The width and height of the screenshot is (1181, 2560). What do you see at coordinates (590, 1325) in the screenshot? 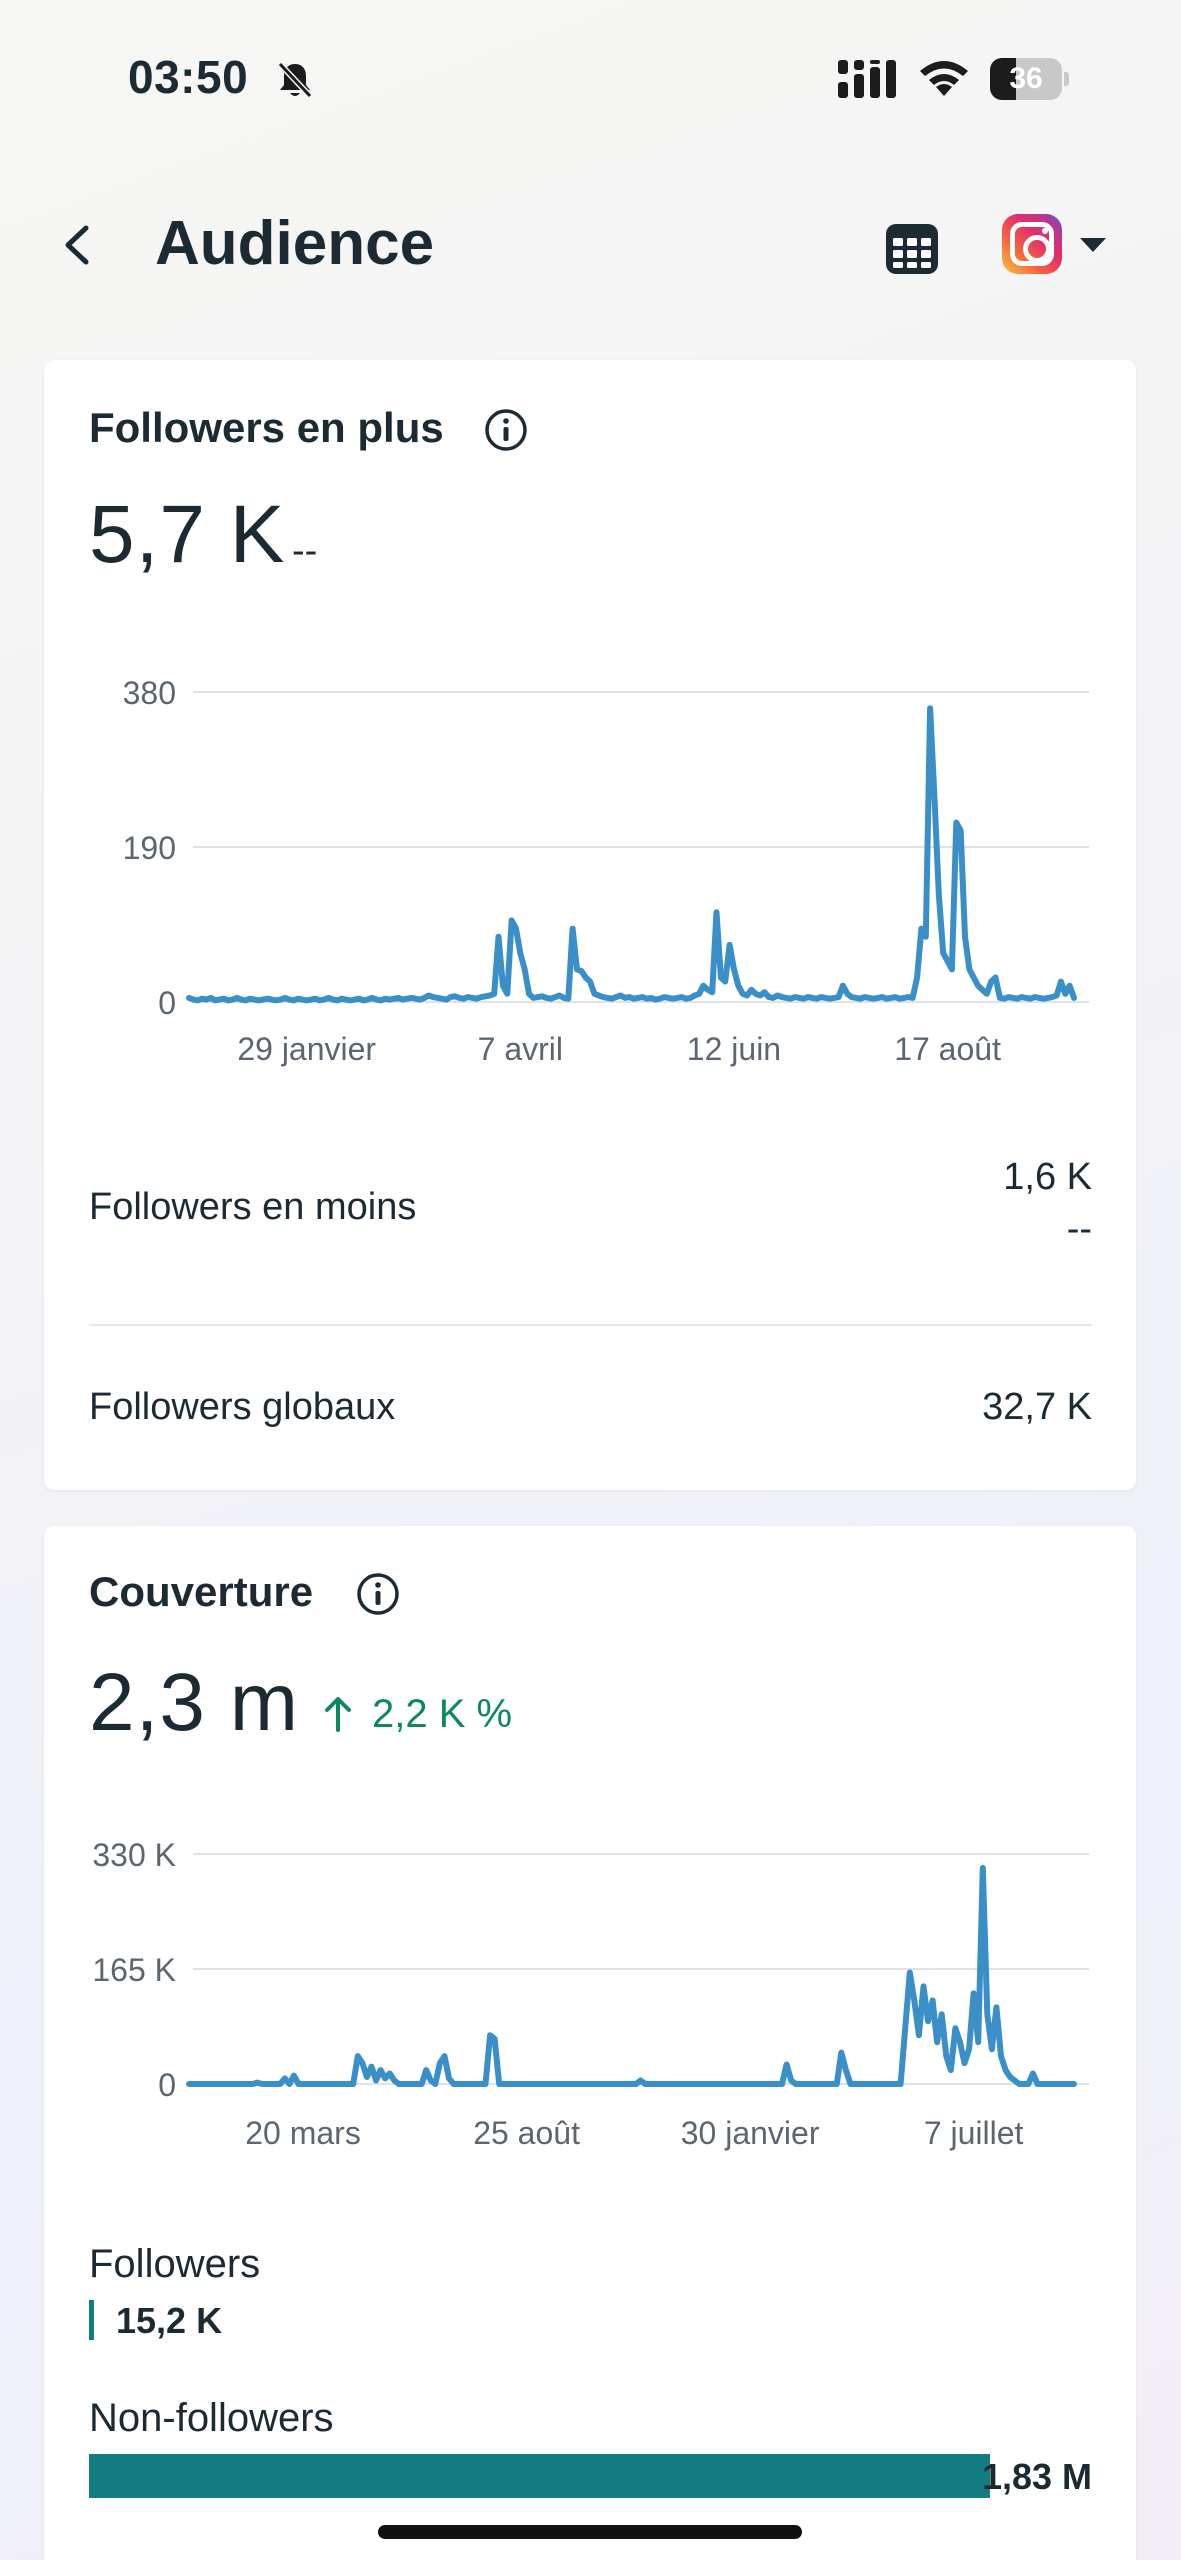
I see `divider` at bounding box center [590, 1325].